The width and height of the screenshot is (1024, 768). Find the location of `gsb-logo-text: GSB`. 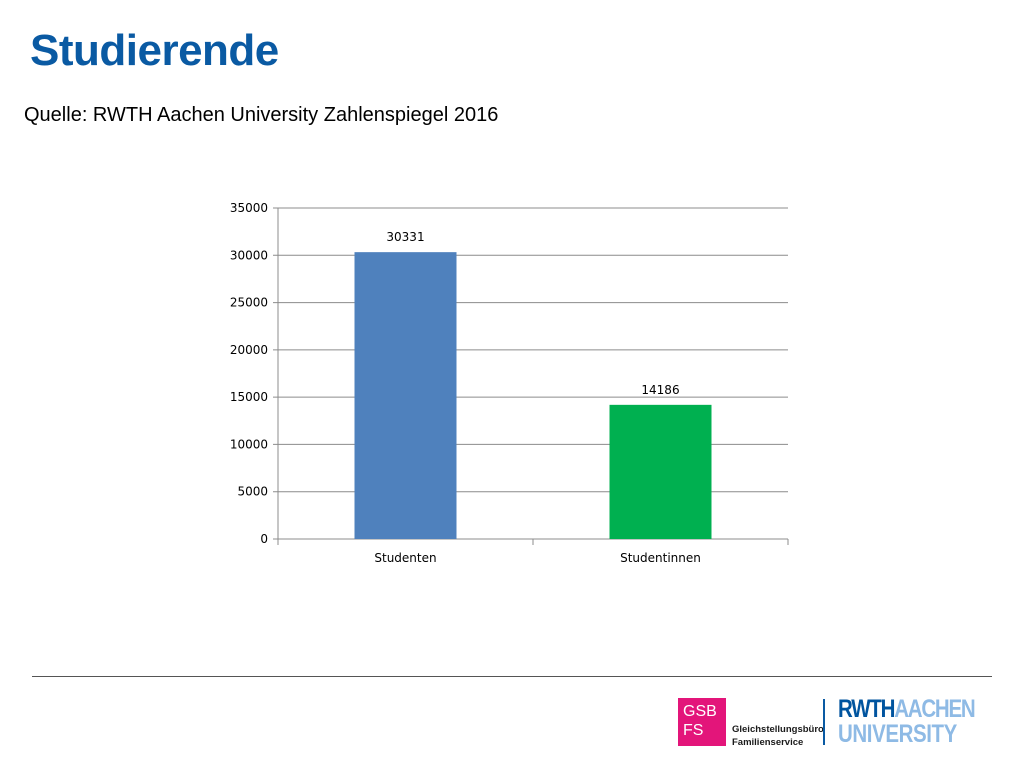

gsb-logo-text: GSB is located at coordinates (700, 711).